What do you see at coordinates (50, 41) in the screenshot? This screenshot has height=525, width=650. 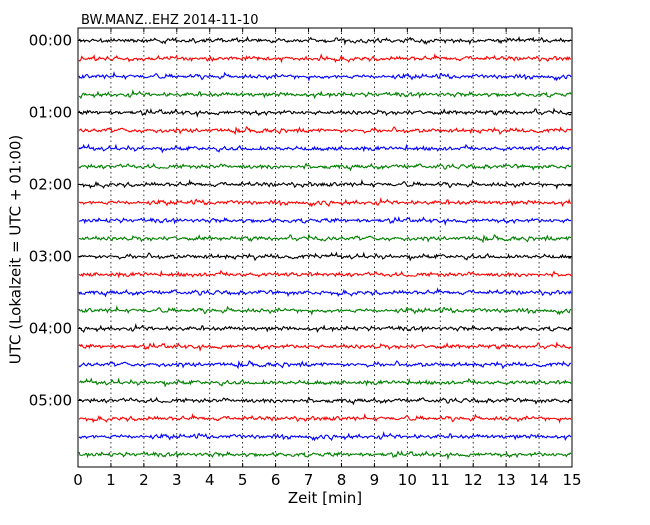 I see `y-tick-label: 00:00` at bounding box center [50, 41].